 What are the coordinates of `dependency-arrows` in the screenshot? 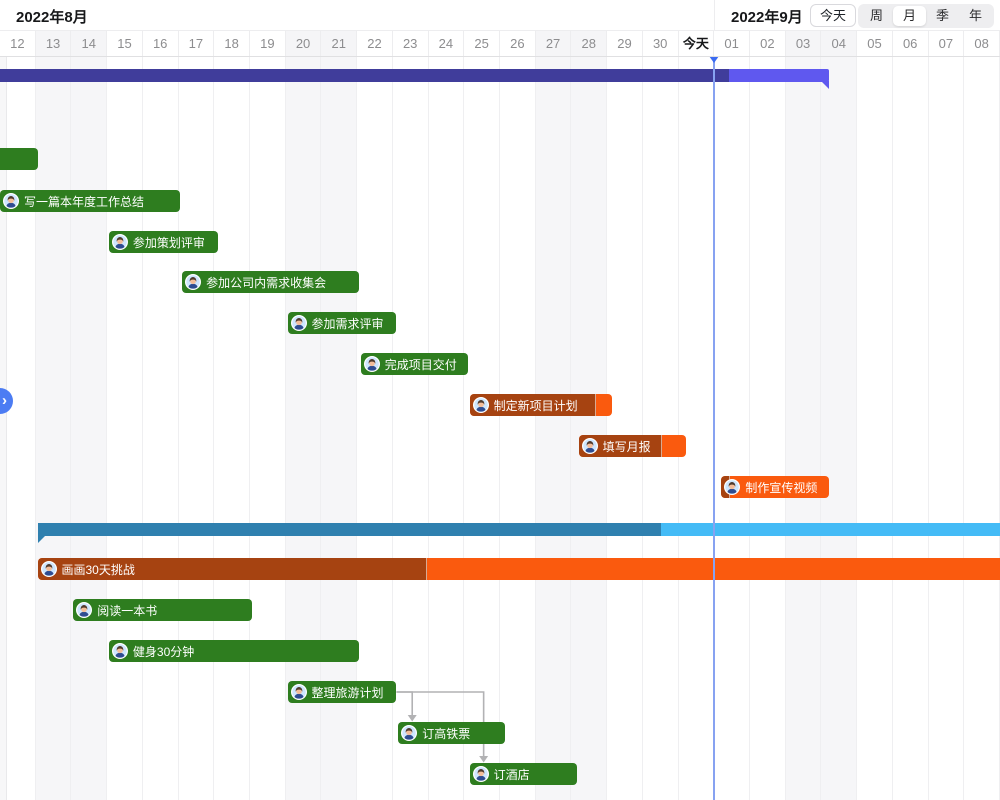 It's located at (442, 727).